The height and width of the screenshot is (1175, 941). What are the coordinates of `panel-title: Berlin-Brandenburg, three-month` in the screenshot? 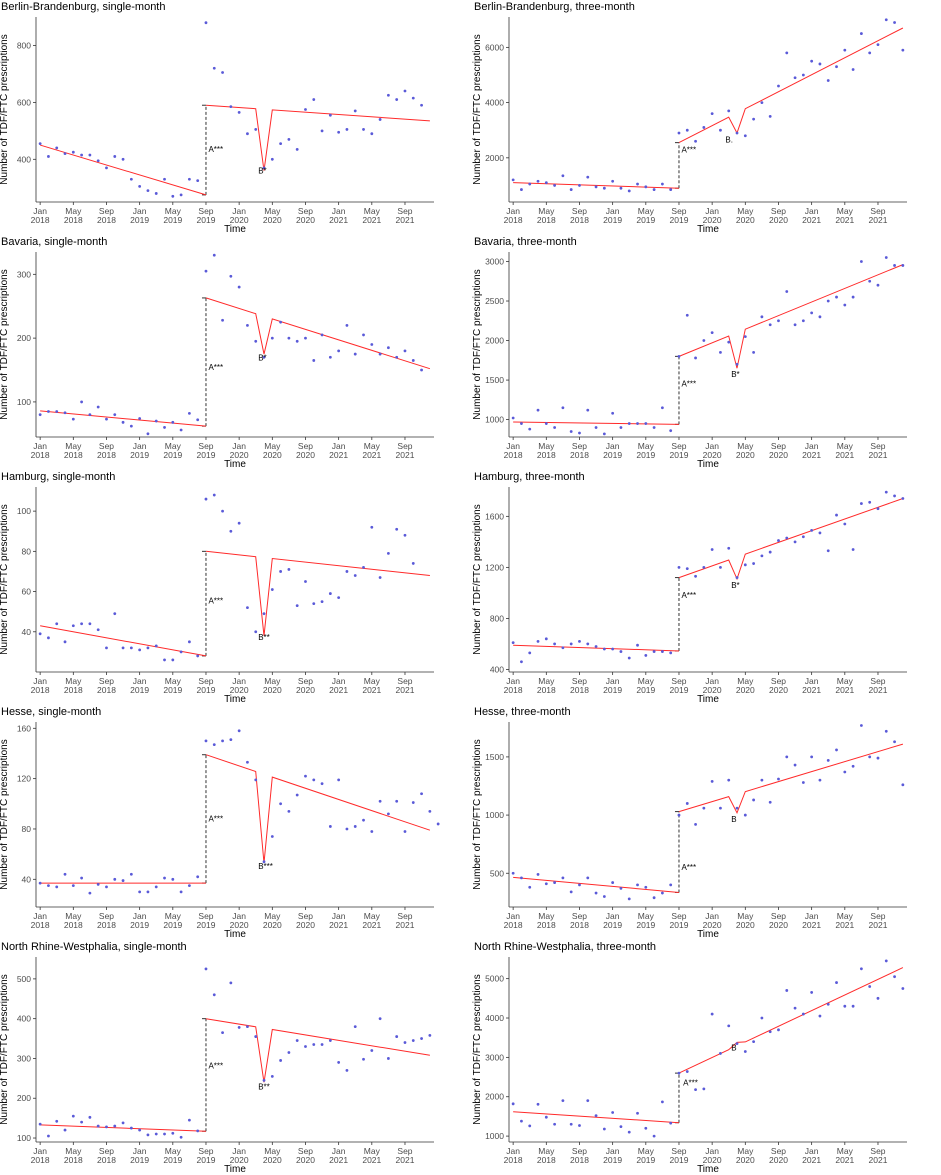 It's located at (554, 7).